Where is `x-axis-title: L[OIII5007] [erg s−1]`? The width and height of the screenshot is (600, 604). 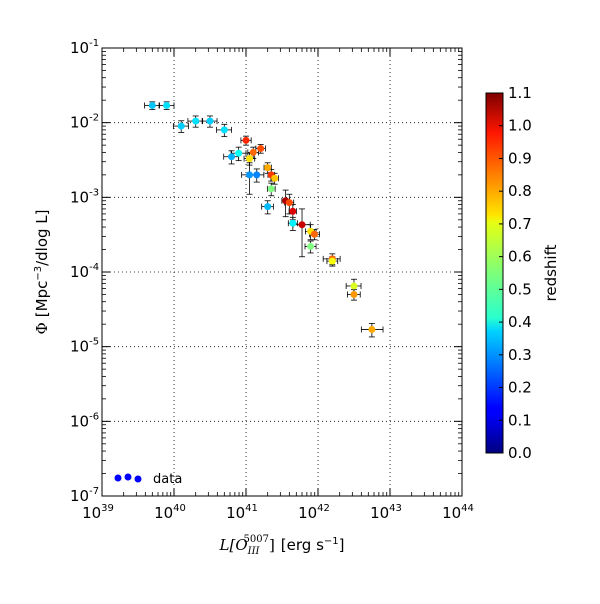 x-axis-title: L[OIII5007] [erg s−1] is located at coordinates (282, 545).